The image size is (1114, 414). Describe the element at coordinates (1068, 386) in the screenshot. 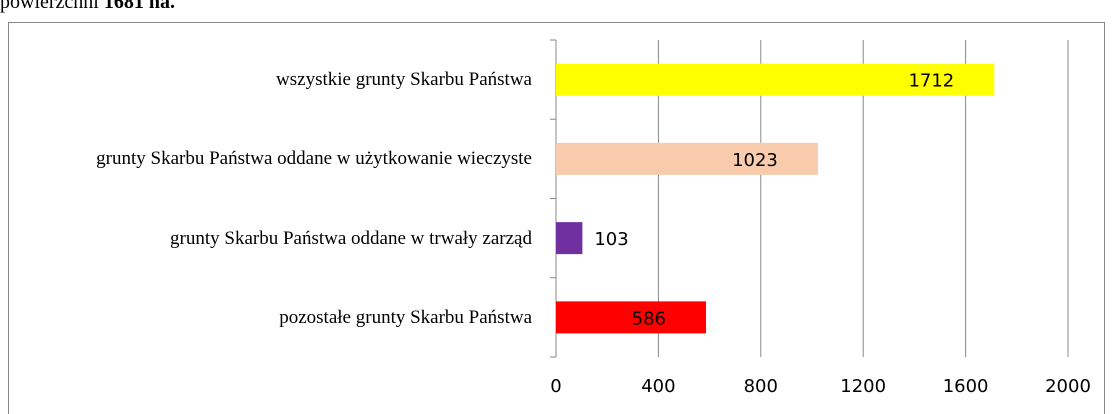

I see `x-tick-label: 2000` at that location.